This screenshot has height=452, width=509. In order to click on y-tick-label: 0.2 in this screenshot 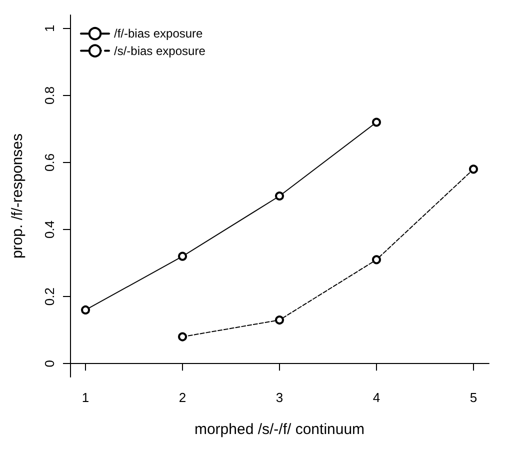, I will do `click(49, 297)`.